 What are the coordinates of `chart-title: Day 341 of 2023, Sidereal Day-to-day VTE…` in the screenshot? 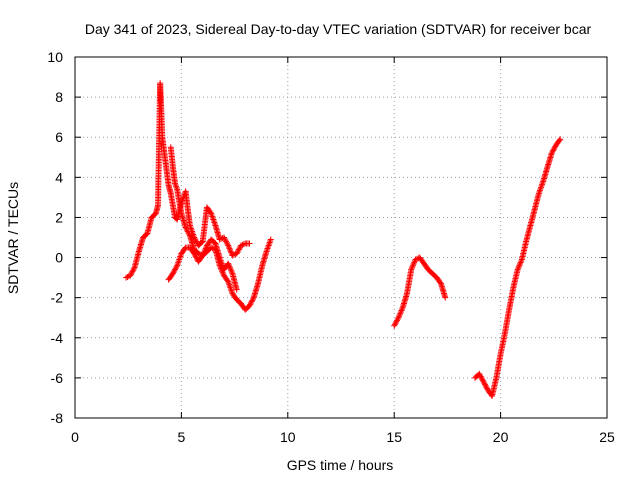 It's located at (338, 29).